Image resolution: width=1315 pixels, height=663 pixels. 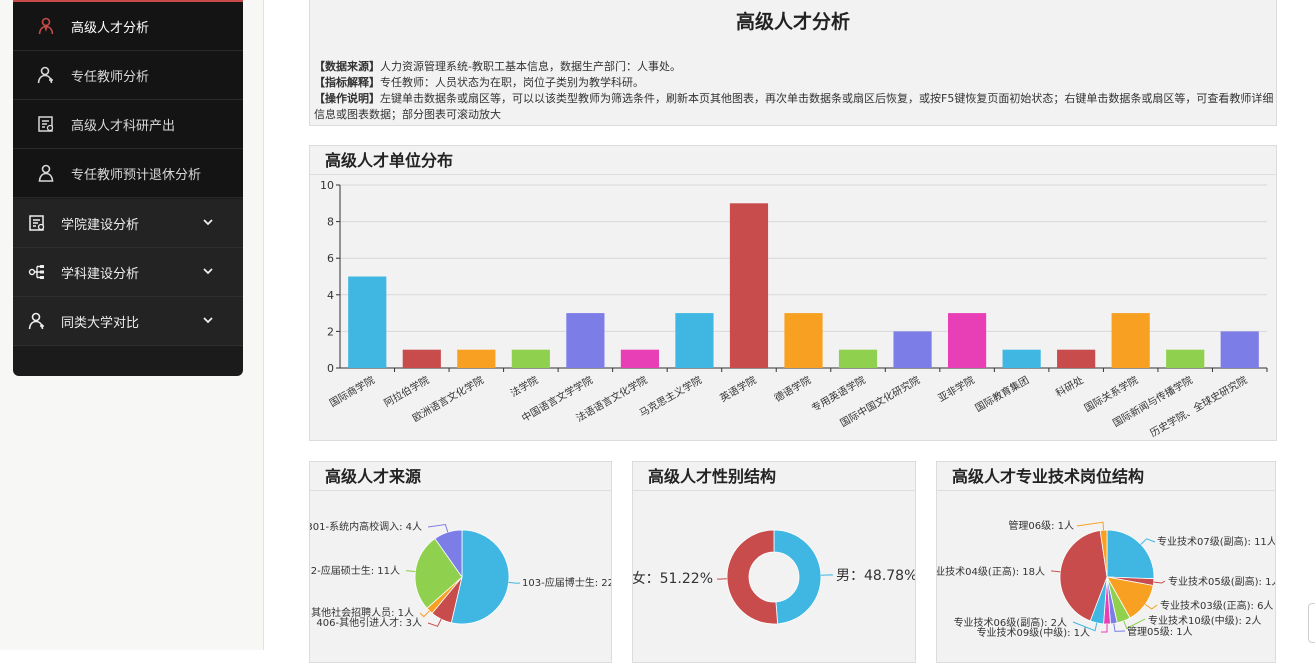 I want to click on data-source-label: 【数据来源】, so click(x=347, y=66).